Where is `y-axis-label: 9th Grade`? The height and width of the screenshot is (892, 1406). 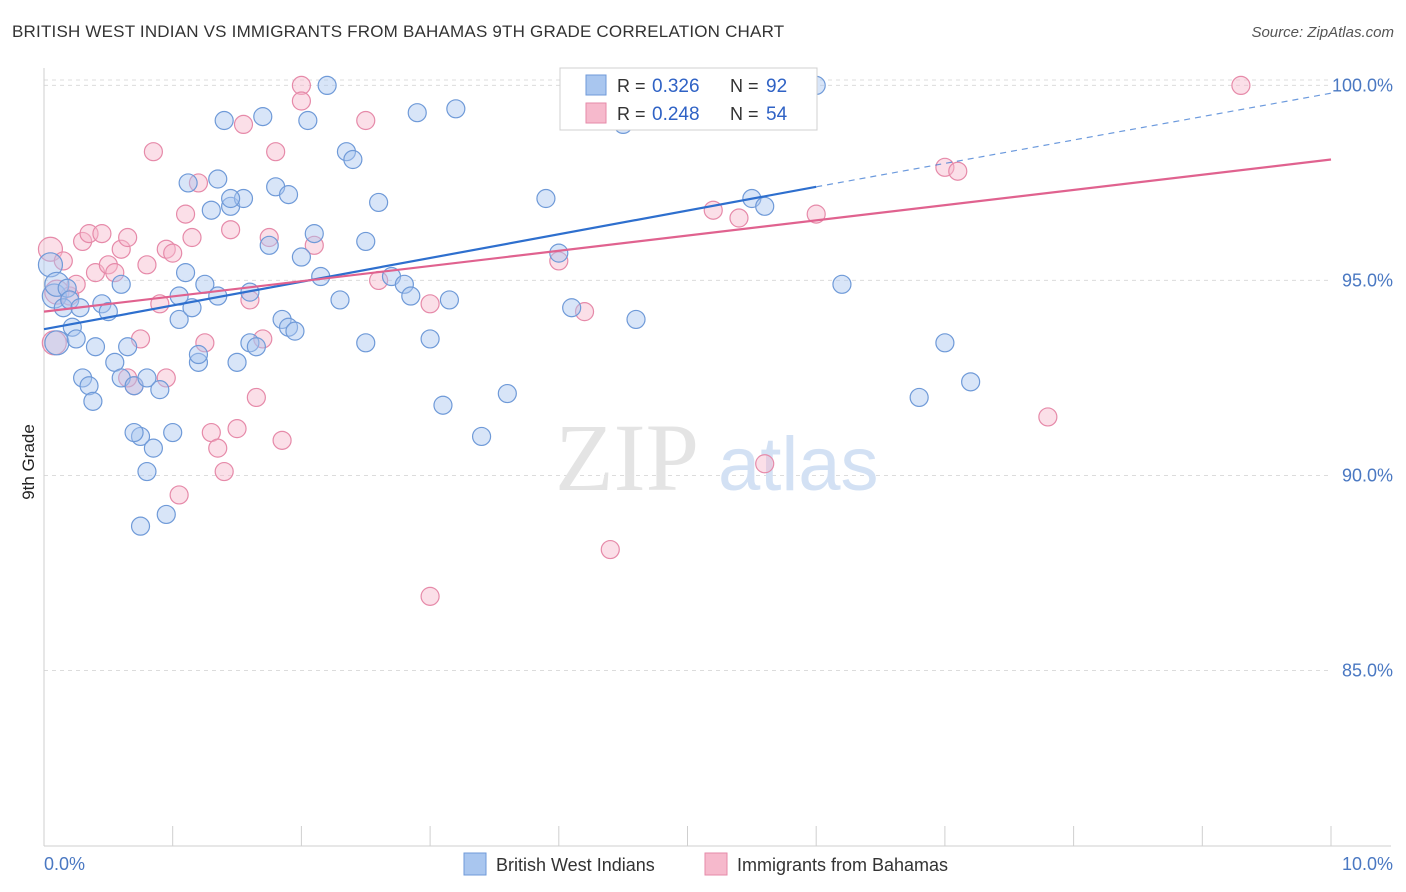 y-axis-label: 9th Grade is located at coordinates (28, 462).